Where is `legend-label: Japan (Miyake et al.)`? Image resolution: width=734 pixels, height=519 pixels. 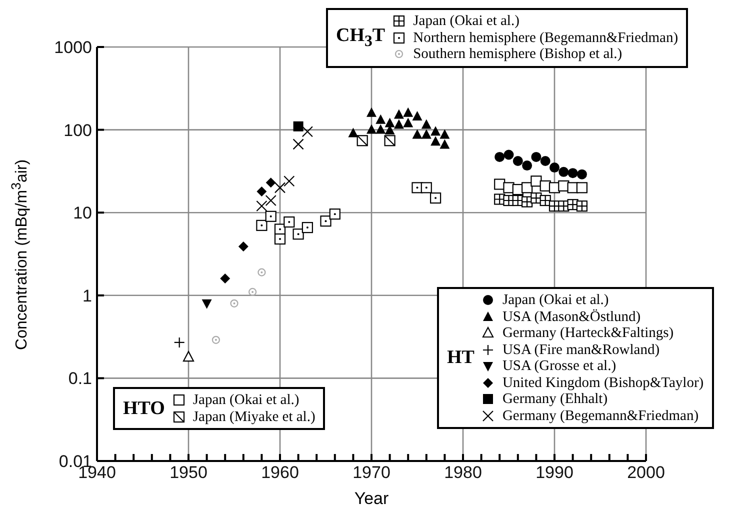
legend-label: Japan (Miyake et al.) is located at coordinates (254, 416).